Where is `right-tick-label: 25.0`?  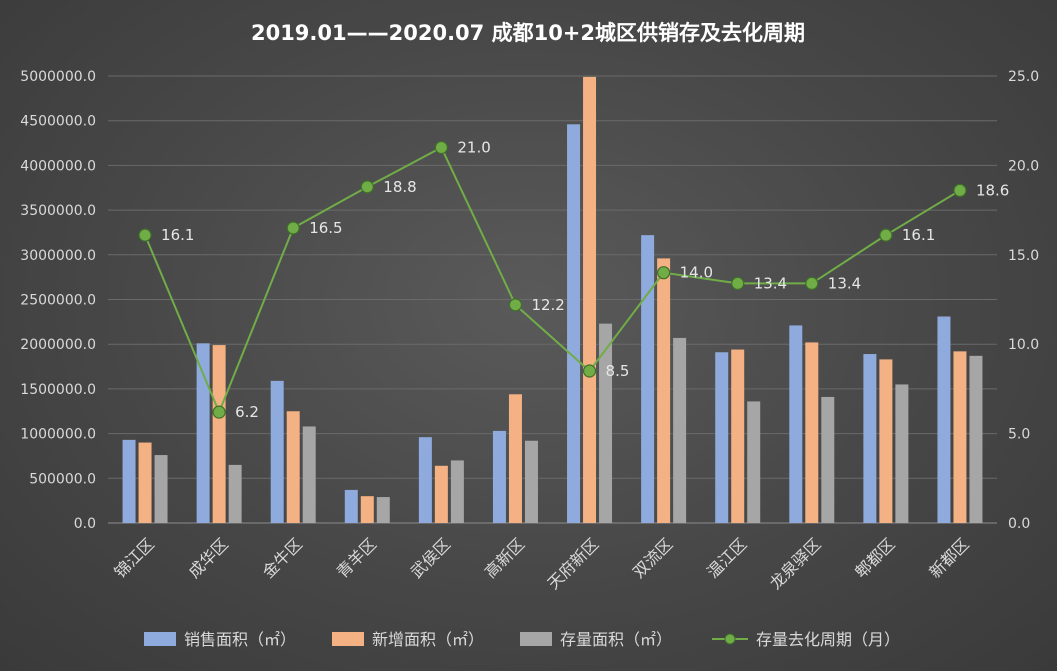
right-tick-label: 25.0 is located at coordinates (1023, 77).